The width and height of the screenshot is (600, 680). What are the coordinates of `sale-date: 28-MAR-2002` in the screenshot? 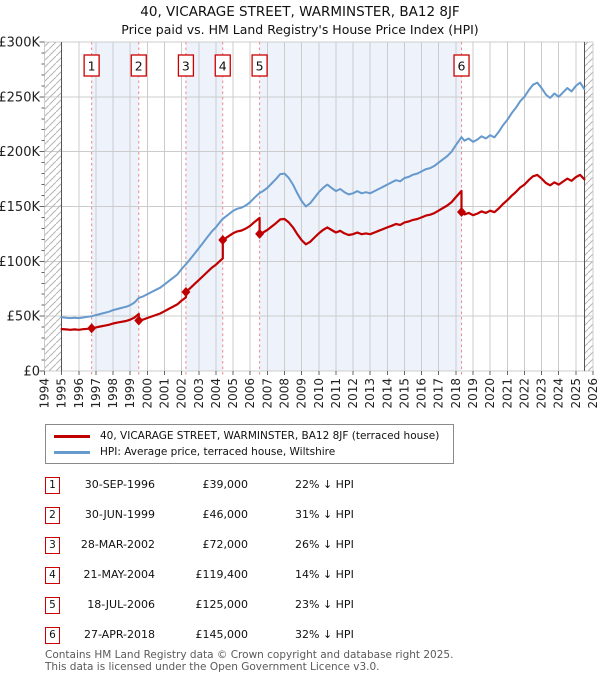 It's located at (117, 544).